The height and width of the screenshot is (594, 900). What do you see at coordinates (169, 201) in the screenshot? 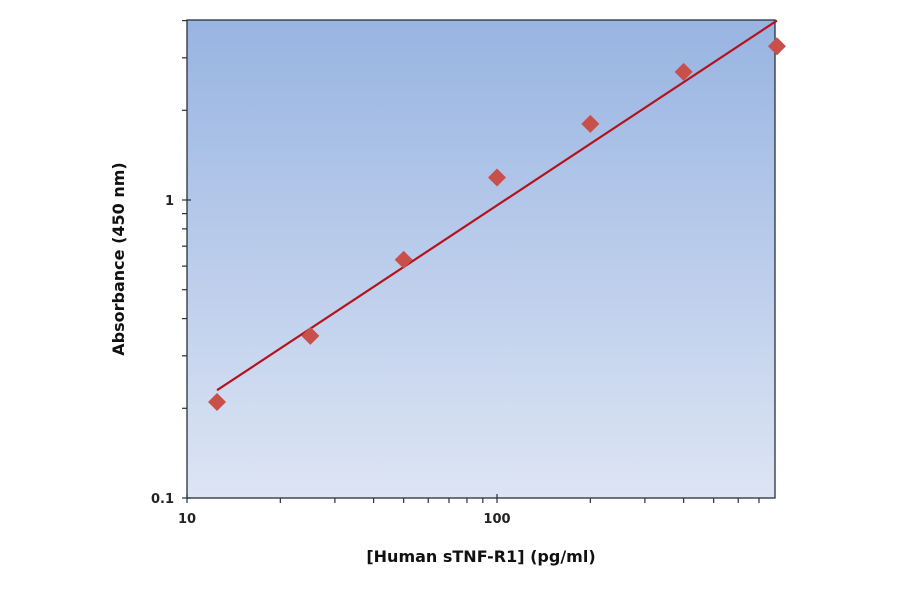
I see `y-tick-label: 1` at bounding box center [169, 201].